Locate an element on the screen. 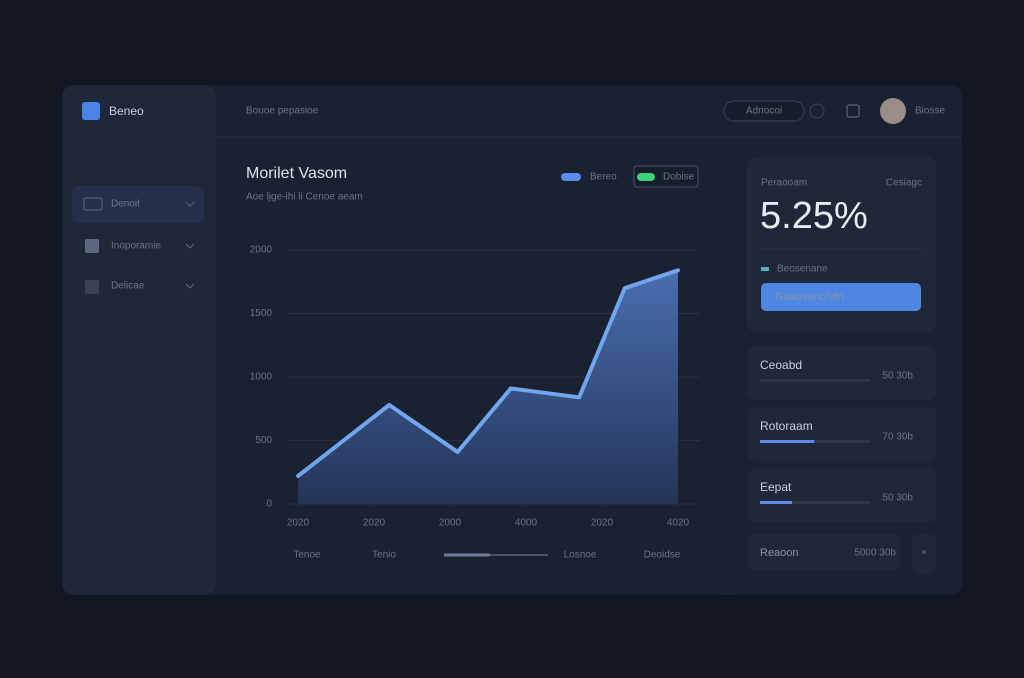  close-icon: × is located at coordinates (924, 553).